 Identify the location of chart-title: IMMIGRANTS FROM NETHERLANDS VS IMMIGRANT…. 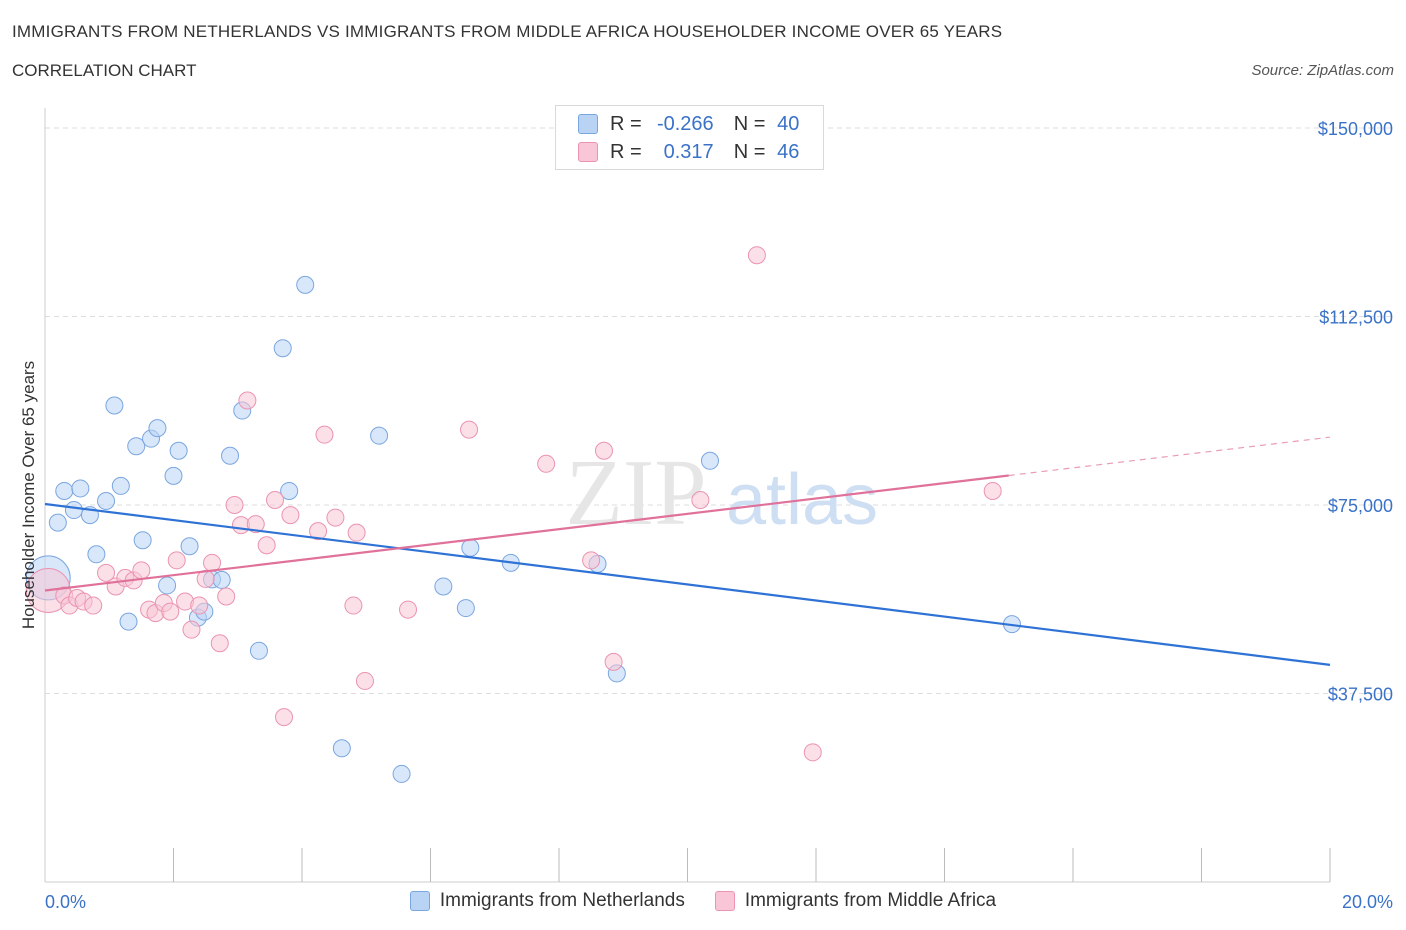
(507, 31).